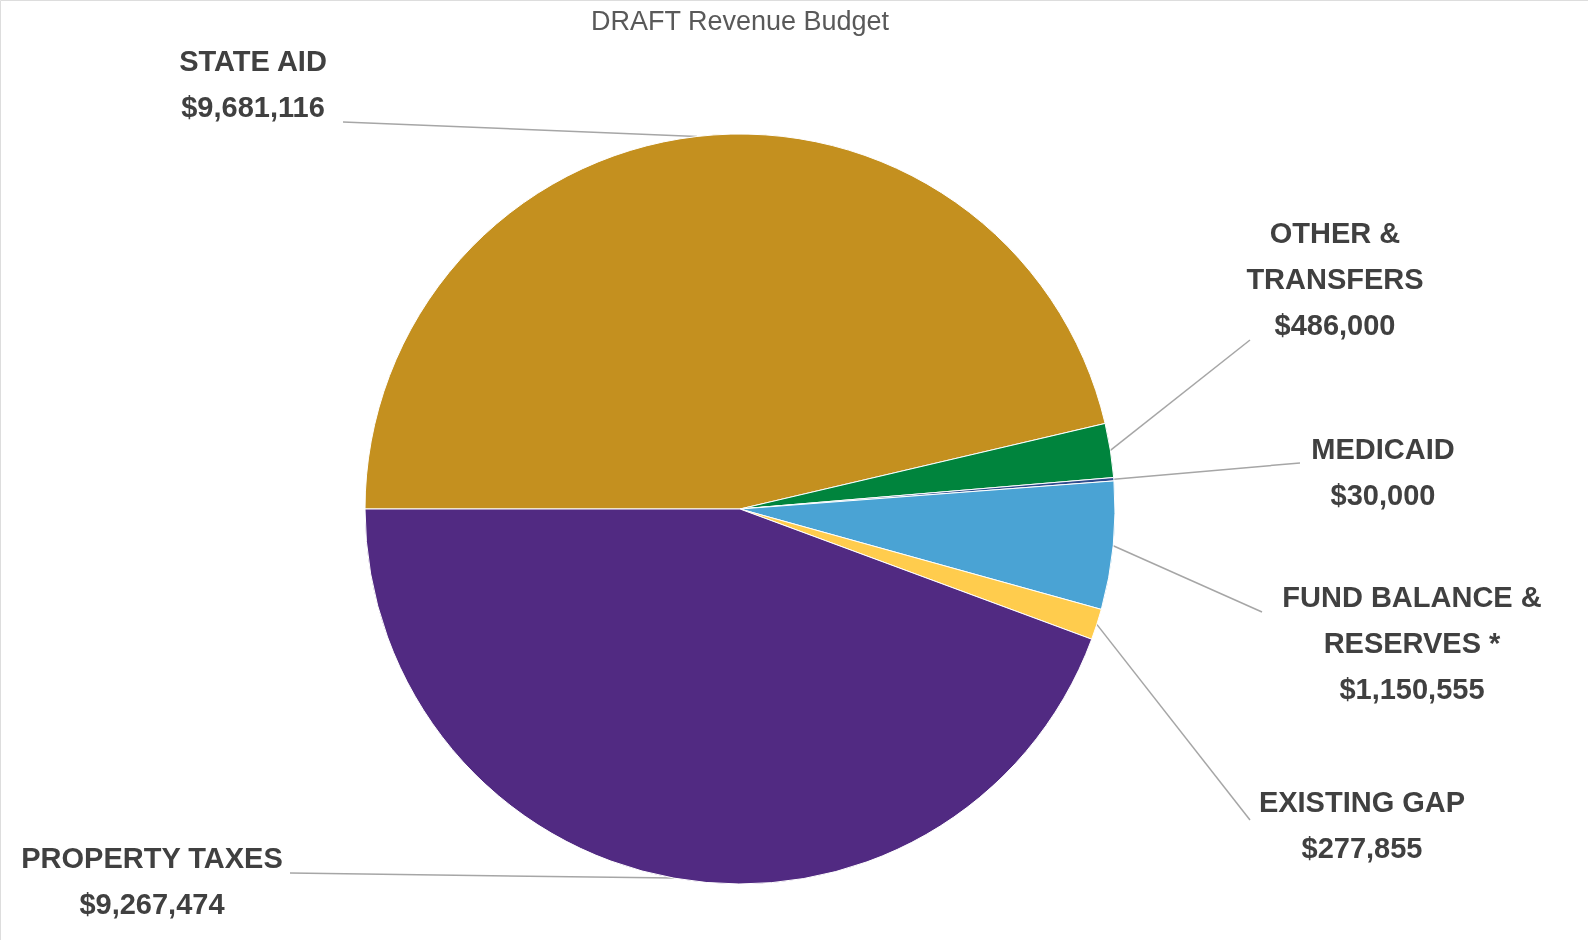 The image size is (1588, 940). I want to click on data-label: $1,150,555, so click(1412, 689).